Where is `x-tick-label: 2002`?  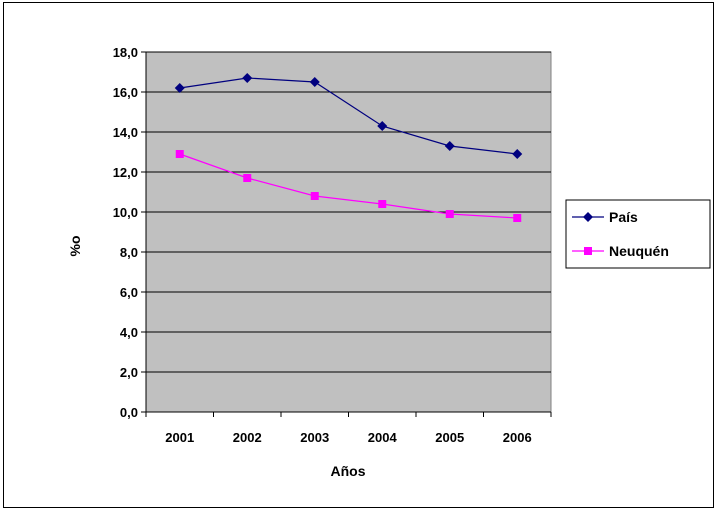
x-tick-label: 2002 is located at coordinates (247, 437).